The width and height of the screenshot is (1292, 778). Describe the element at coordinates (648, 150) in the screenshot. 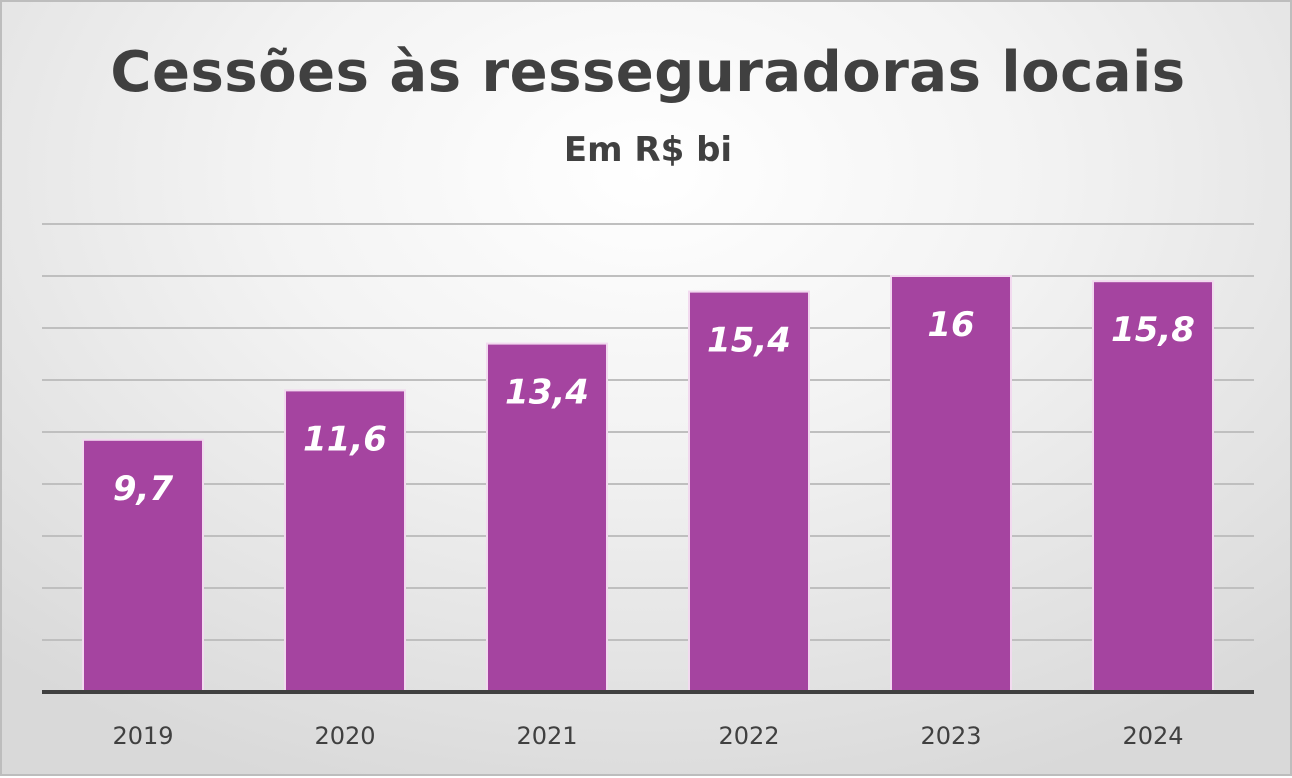

I see `chart-subtitle: Em R$ bi` at that location.